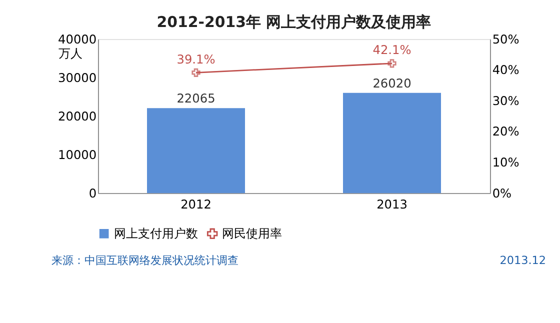 This screenshot has width=560, height=323. What do you see at coordinates (144, 260) in the screenshot?
I see `source-note: 来源：中国互联网络发展状况统计调查` at bounding box center [144, 260].